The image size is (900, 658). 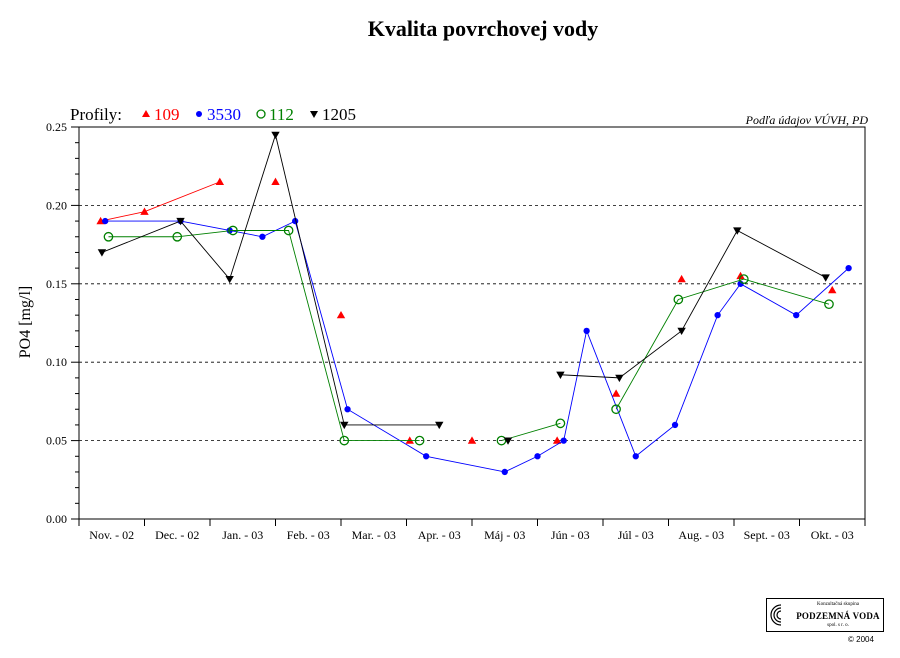 What do you see at coordinates (62, 323) in the screenshot?
I see `y-axis: 0.00 0.05 0.10 0.15 0.20 0.25` at bounding box center [62, 323].